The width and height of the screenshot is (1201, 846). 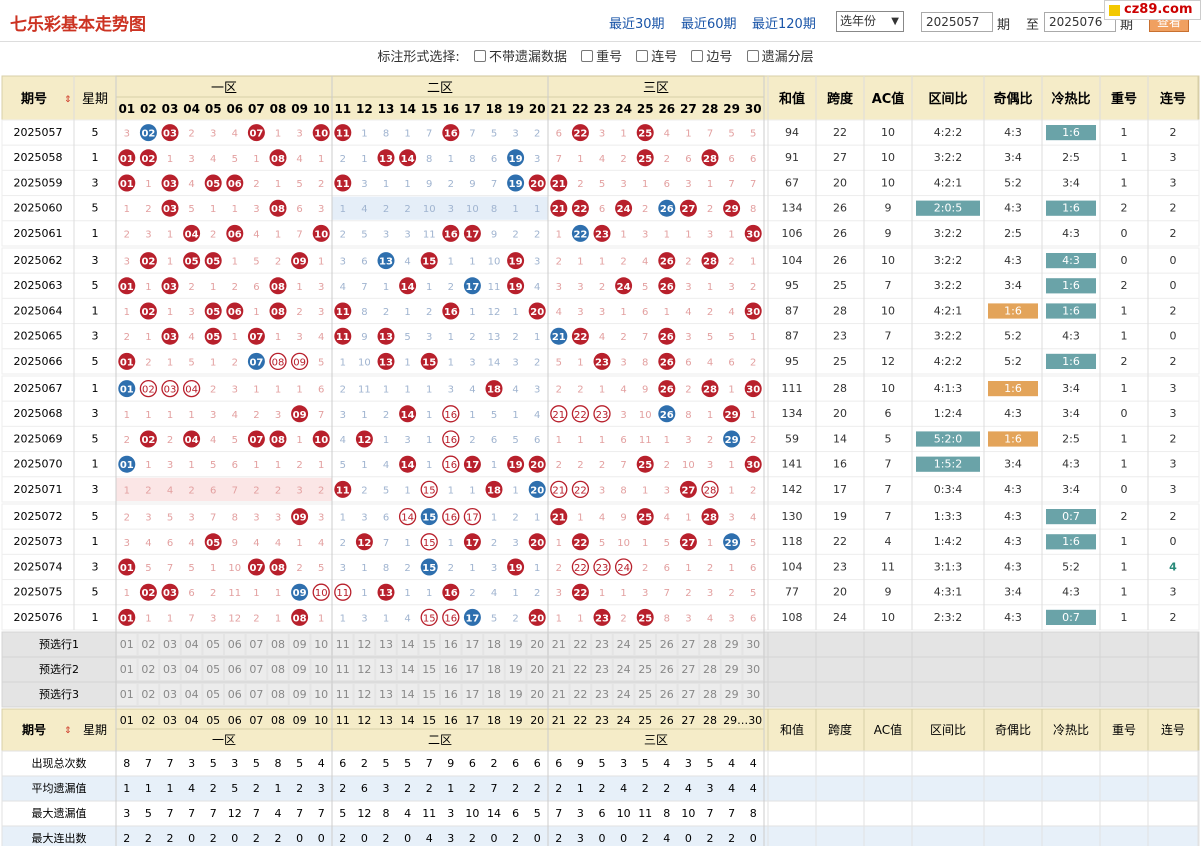 I want to click on option-repeat: 重号, so click(x=601, y=57).